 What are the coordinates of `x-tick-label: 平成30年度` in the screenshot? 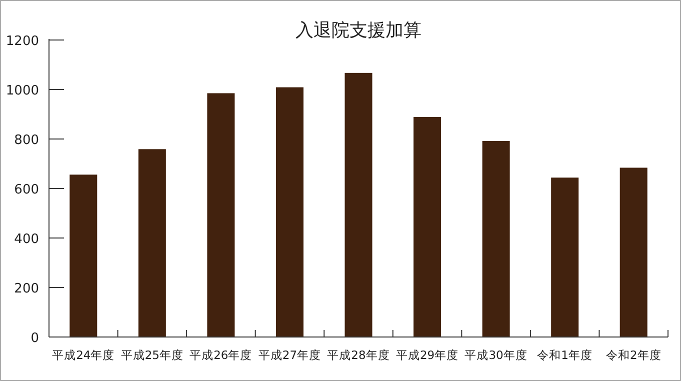 It's located at (496, 355).